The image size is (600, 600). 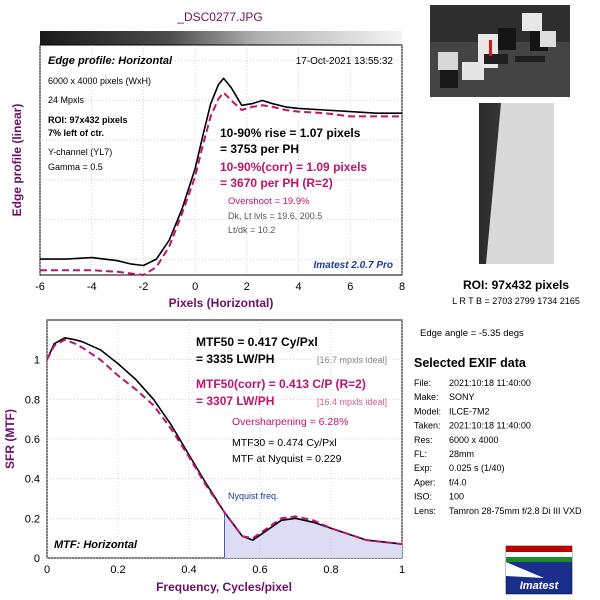 I want to click on roi-thumbnail, so click(x=500, y=51).